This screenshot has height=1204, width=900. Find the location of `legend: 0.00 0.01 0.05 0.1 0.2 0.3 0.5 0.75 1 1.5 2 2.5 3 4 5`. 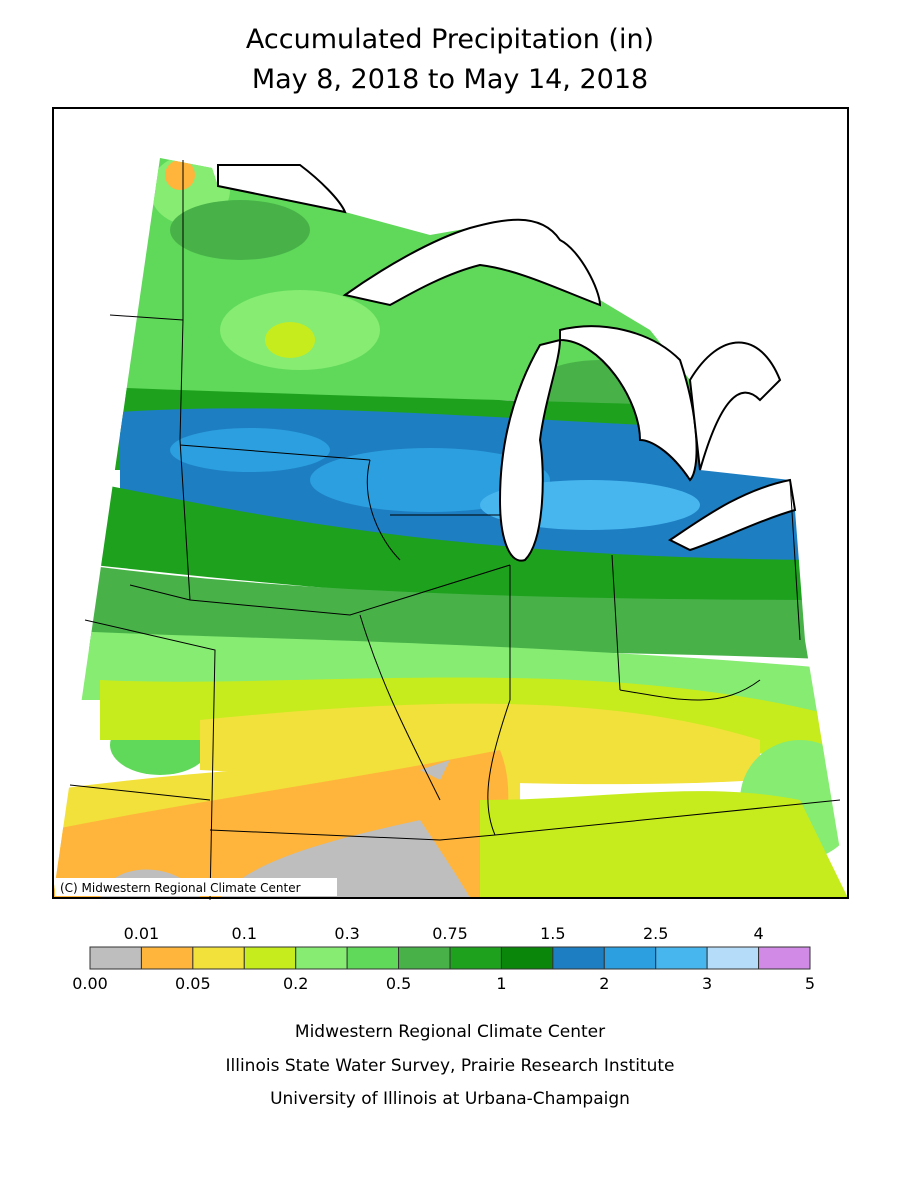

legend: 0.00 0.01 0.05 0.1 0.2 0.3 0.5 0.75 1 1.5 2 2.5 3 4 5 is located at coordinates (443, 958).